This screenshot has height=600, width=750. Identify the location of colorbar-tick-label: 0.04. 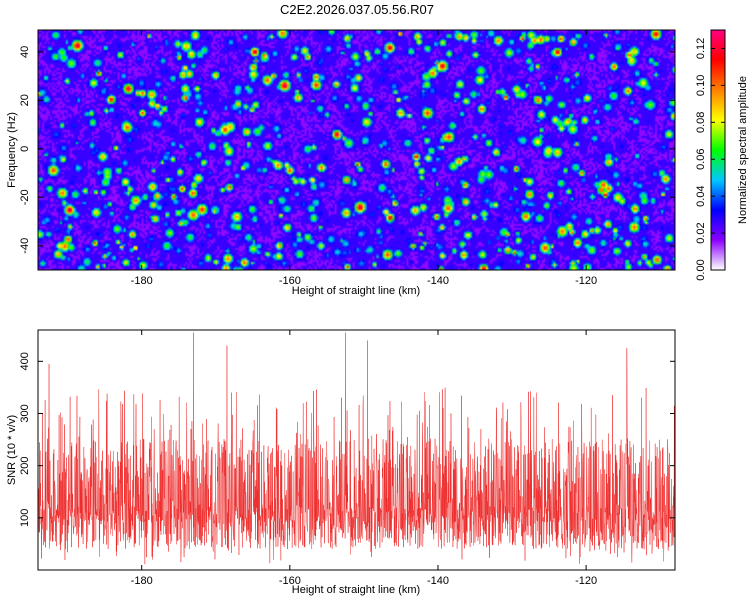
(701, 195).